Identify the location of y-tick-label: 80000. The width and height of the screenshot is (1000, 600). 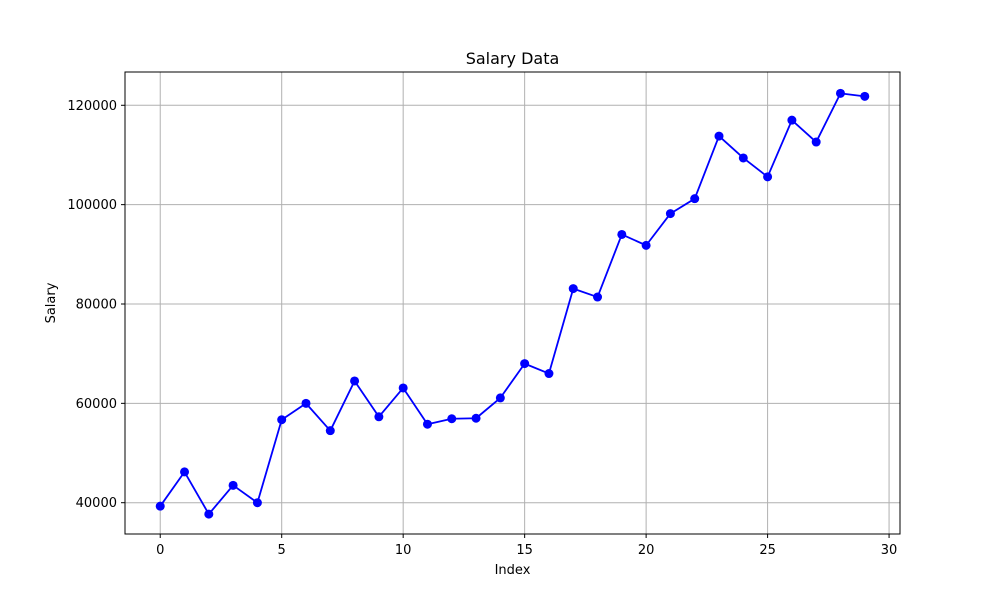
(96, 304).